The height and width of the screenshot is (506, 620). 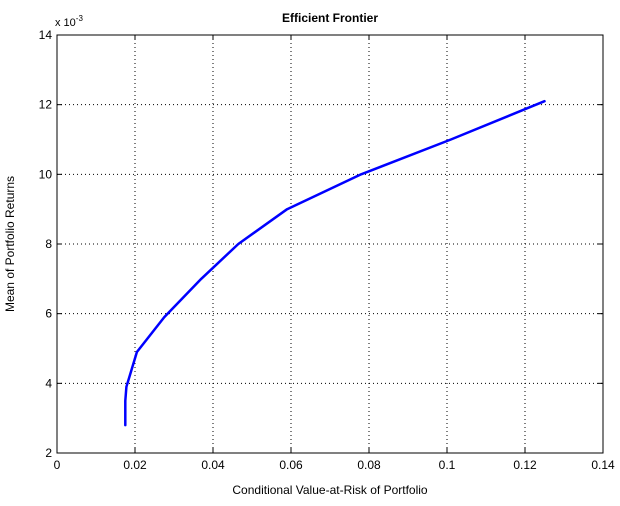 What do you see at coordinates (330, 18) in the screenshot?
I see `chart-title: Efficient Frontier` at bounding box center [330, 18].